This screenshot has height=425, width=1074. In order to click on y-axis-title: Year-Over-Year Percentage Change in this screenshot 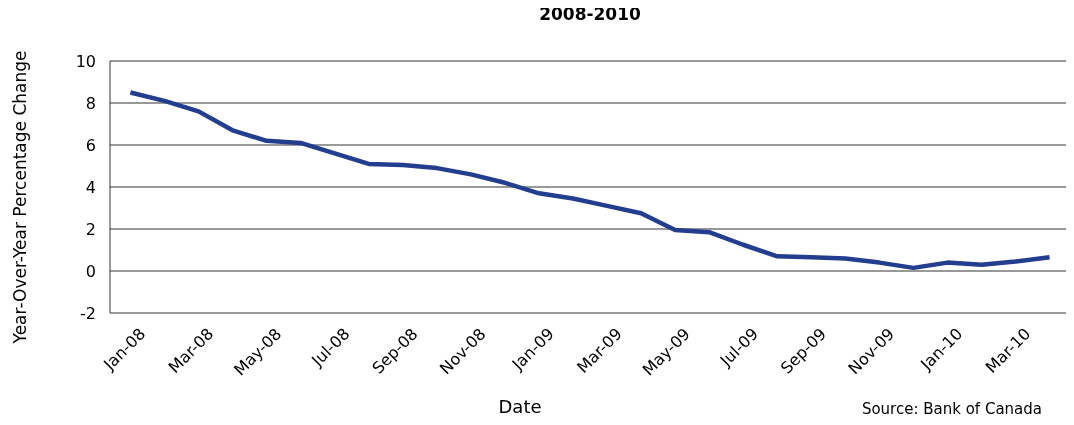, I will do `click(20, 197)`.